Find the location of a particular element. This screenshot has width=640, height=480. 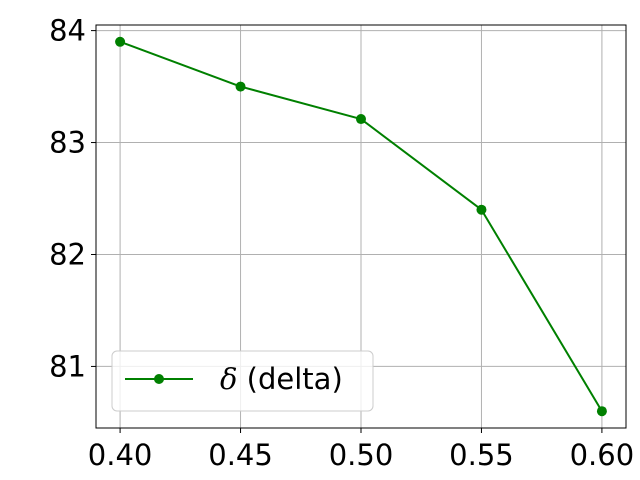

y-axis: 81 82 83 84 is located at coordinates (72, 198).